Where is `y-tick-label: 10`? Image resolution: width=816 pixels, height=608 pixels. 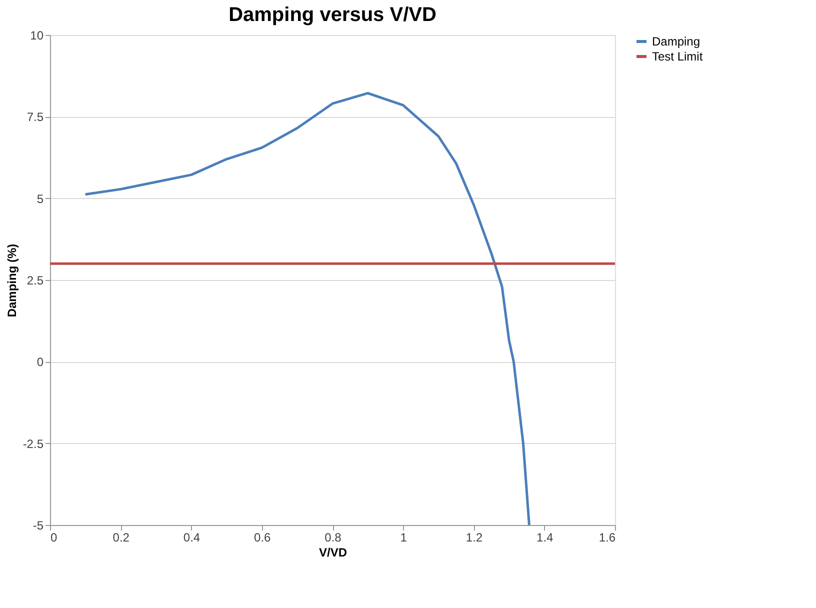
y-tick-label: 10 is located at coordinates (37, 35).